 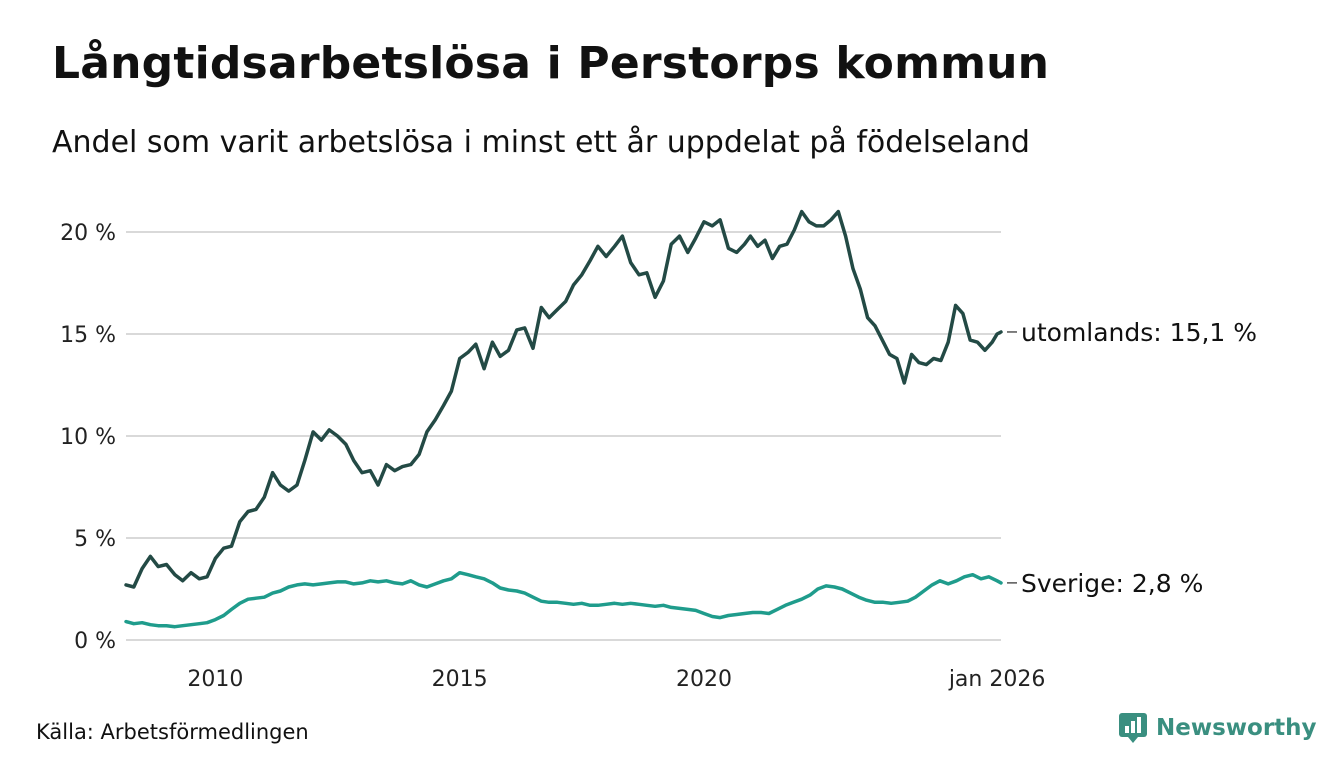 What do you see at coordinates (1132, 458) in the screenshot?
I see `end-labels: utomlands: 15,1 % Sverige: 2,8 %` at bounding box center [1132, 458].